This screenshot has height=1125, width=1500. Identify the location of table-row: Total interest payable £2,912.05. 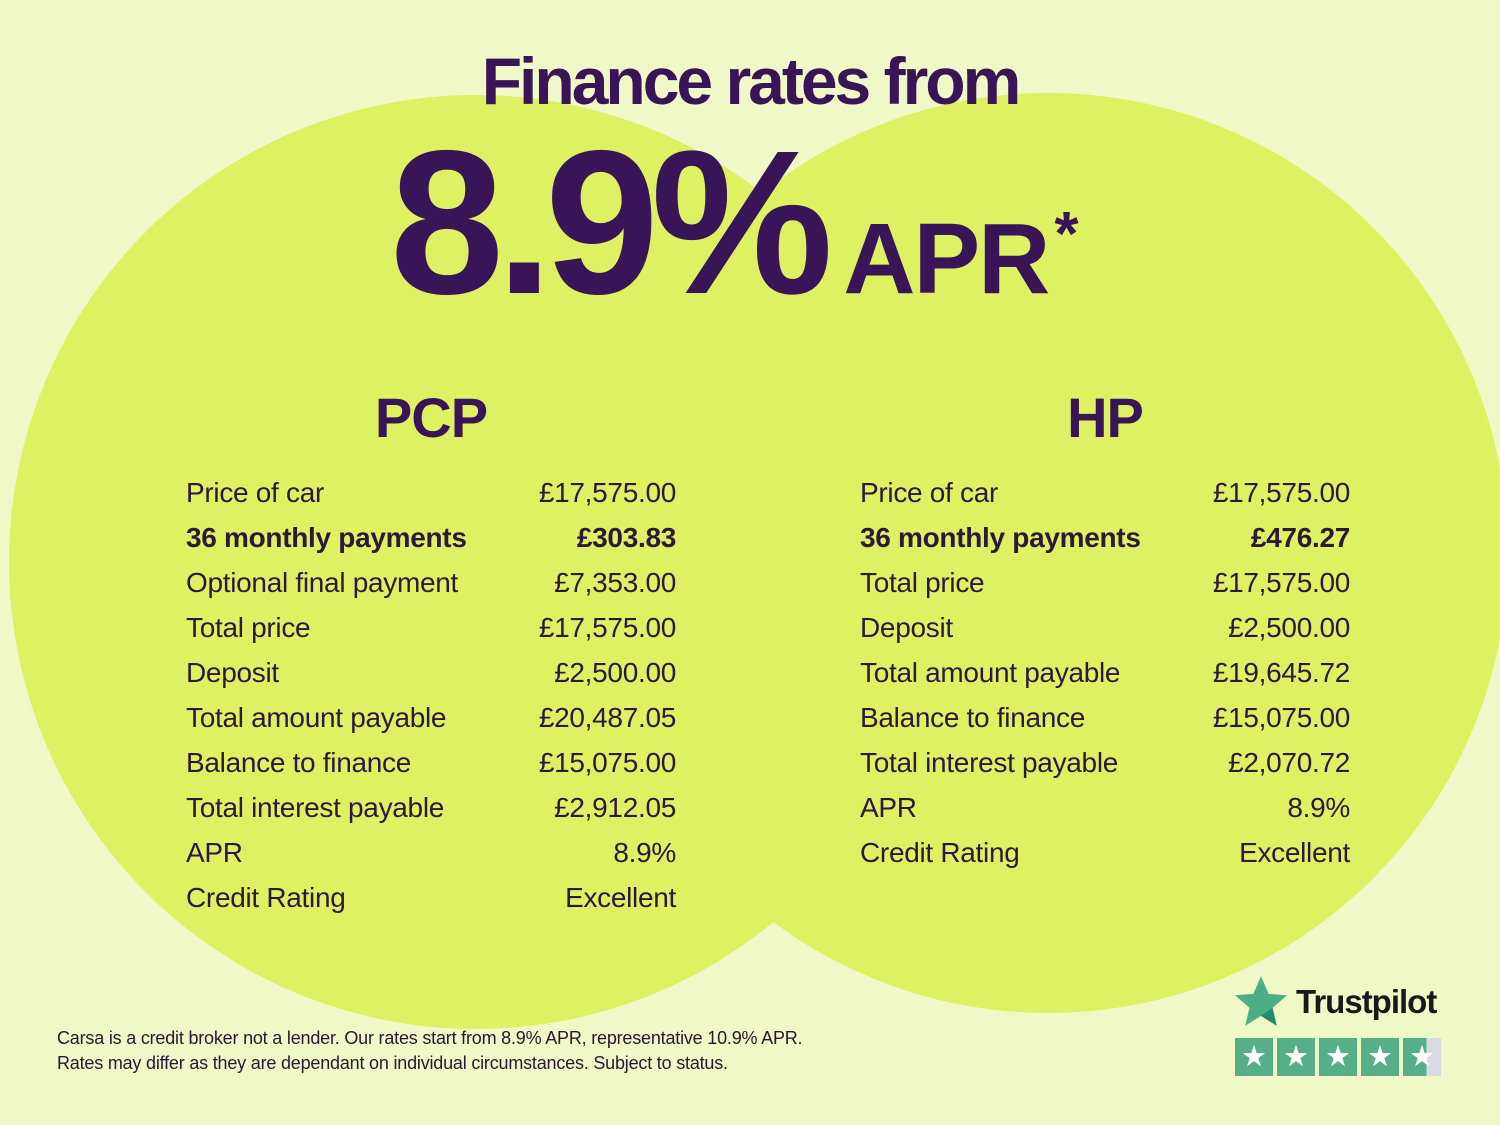
(431, 807).